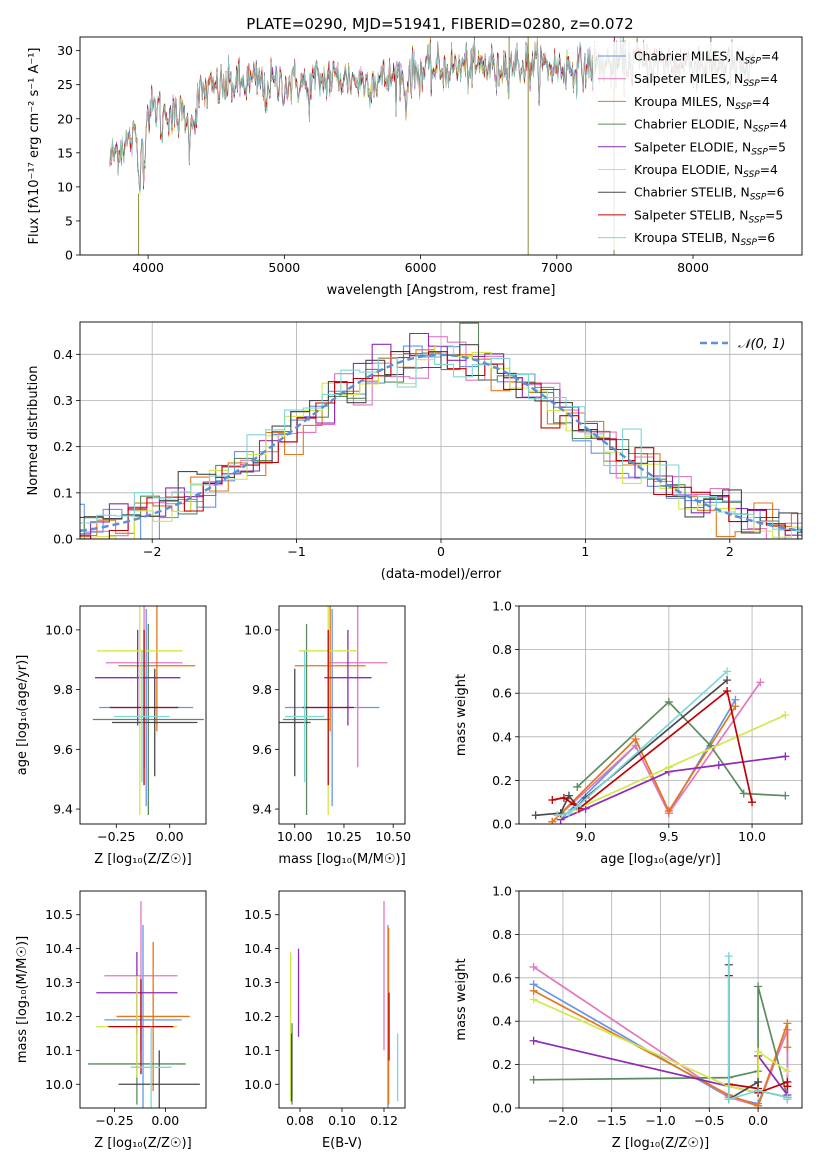  What do you see at coordinates (65, 84) in the screenshot?
I see `y-tick-label: 25` at bounding box center [65, 84].